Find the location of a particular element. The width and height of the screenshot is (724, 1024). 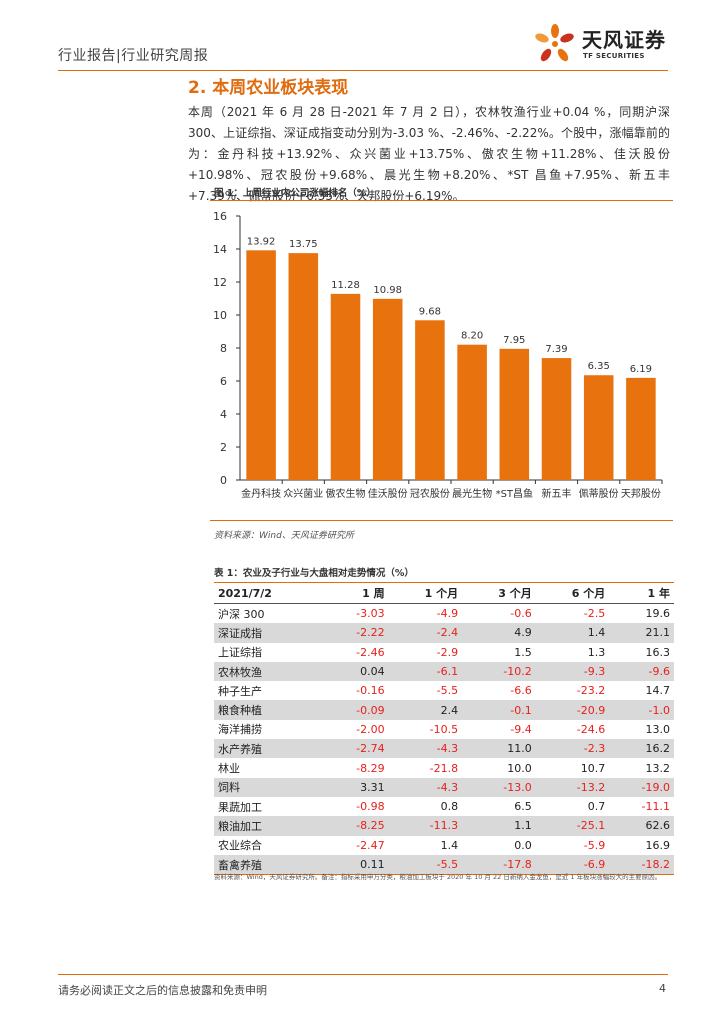

table-row: 饲料 3.31 -4.3 -13.0 -13.2 -19.0 is located at coordinates (444, 787).